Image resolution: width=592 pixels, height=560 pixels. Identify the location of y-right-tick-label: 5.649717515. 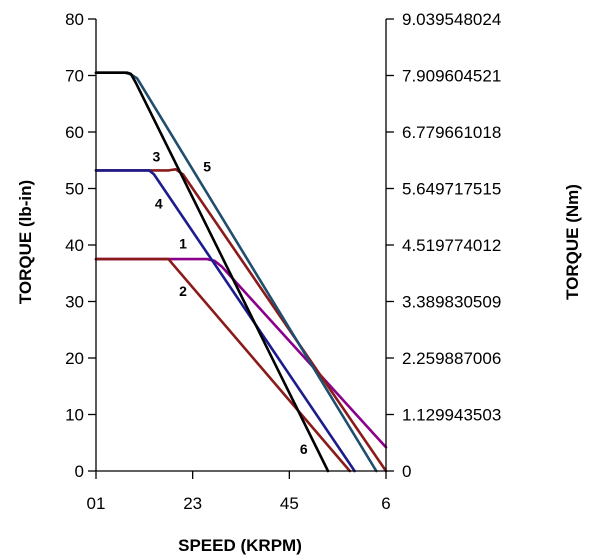
(451, 189).